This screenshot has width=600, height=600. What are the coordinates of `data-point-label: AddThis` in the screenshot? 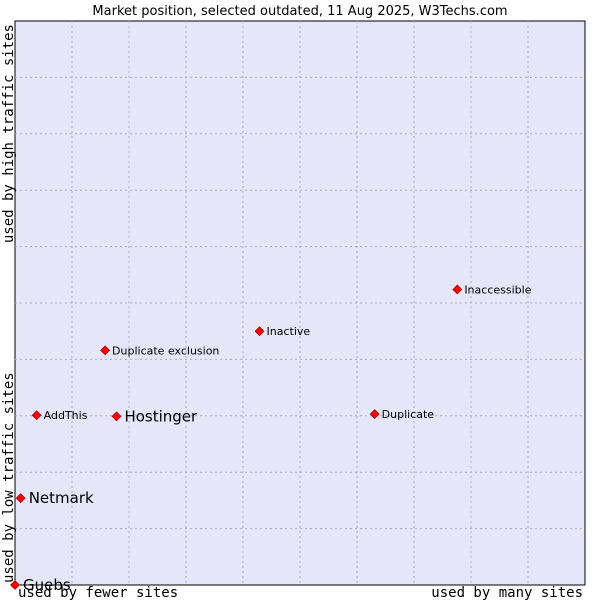 It's located at (66, 415).